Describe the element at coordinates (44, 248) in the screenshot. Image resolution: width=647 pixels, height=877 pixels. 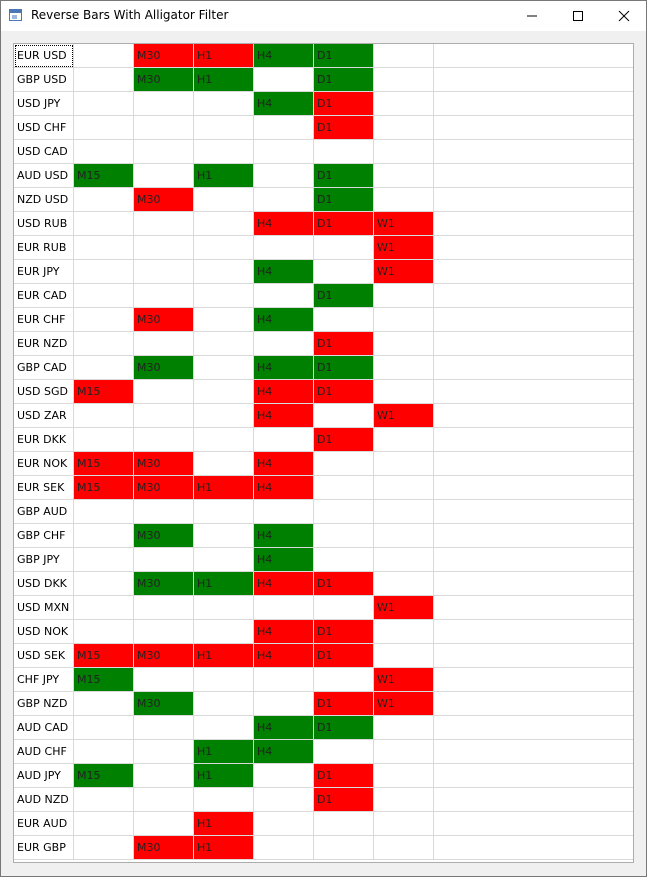
I see `pair-cell: EUR RUB` at that location.